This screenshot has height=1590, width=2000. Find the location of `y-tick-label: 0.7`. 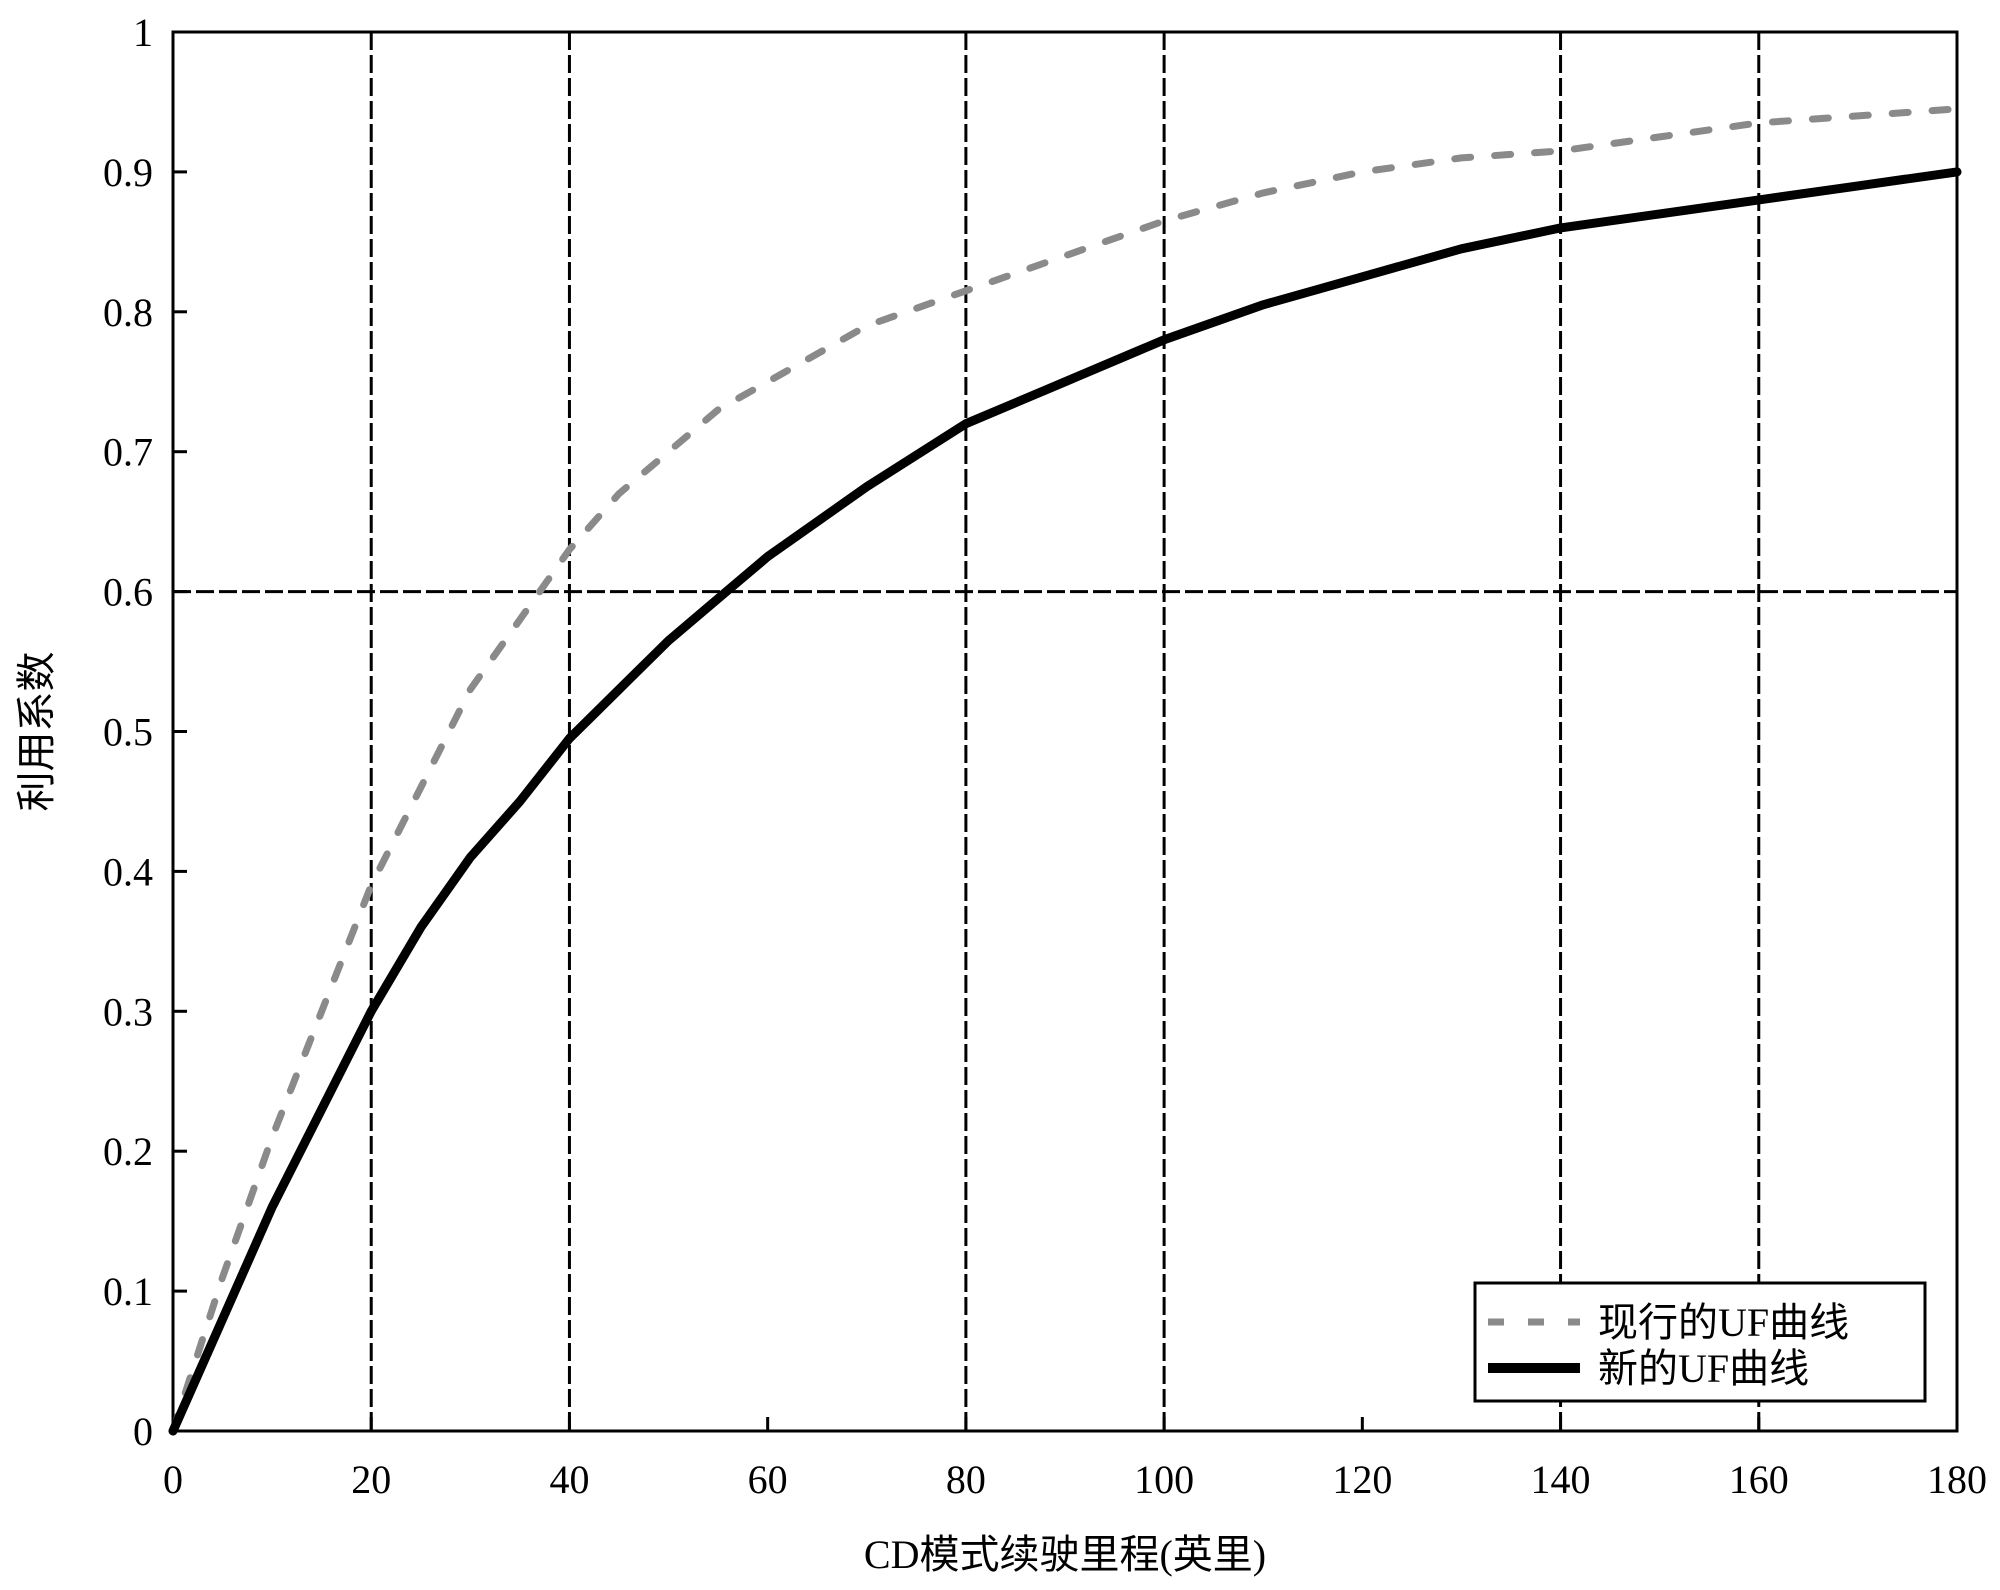

y-tick-label: 0.7 is located at coordinates (128, 452).